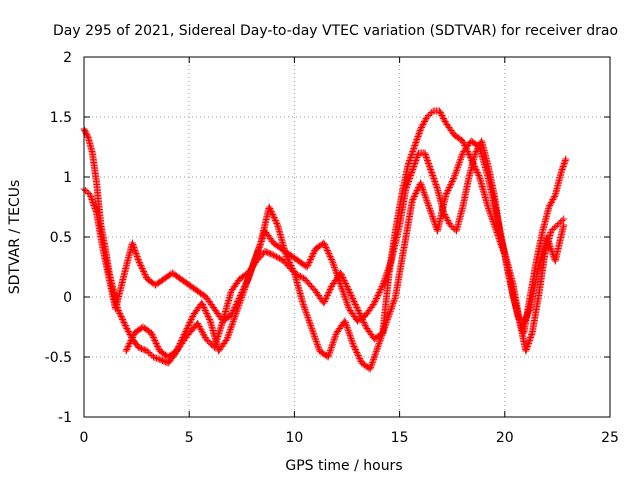 The width and height of the screenshot is (640, 480). I want to click on x-tick-label: 25, so click(610, 438).